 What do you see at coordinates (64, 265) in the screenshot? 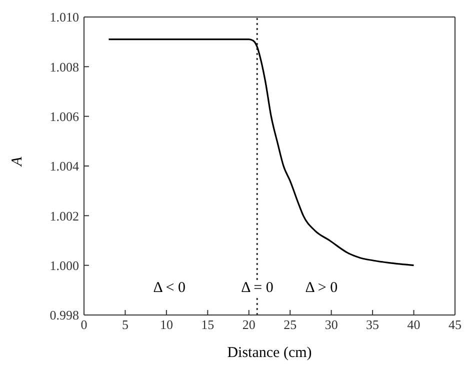
I see `y-tick-label: 1.000` at bounding box center [64, 265].